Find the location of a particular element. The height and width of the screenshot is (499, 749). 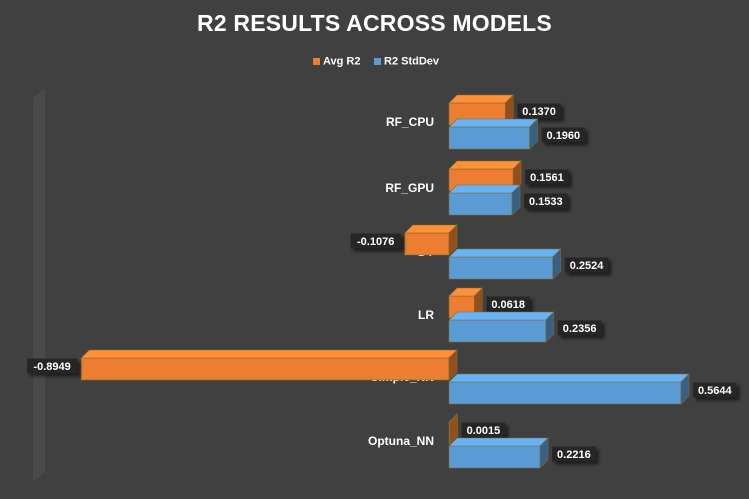

category-label-lr: LR is located at coordinates (426, 315).